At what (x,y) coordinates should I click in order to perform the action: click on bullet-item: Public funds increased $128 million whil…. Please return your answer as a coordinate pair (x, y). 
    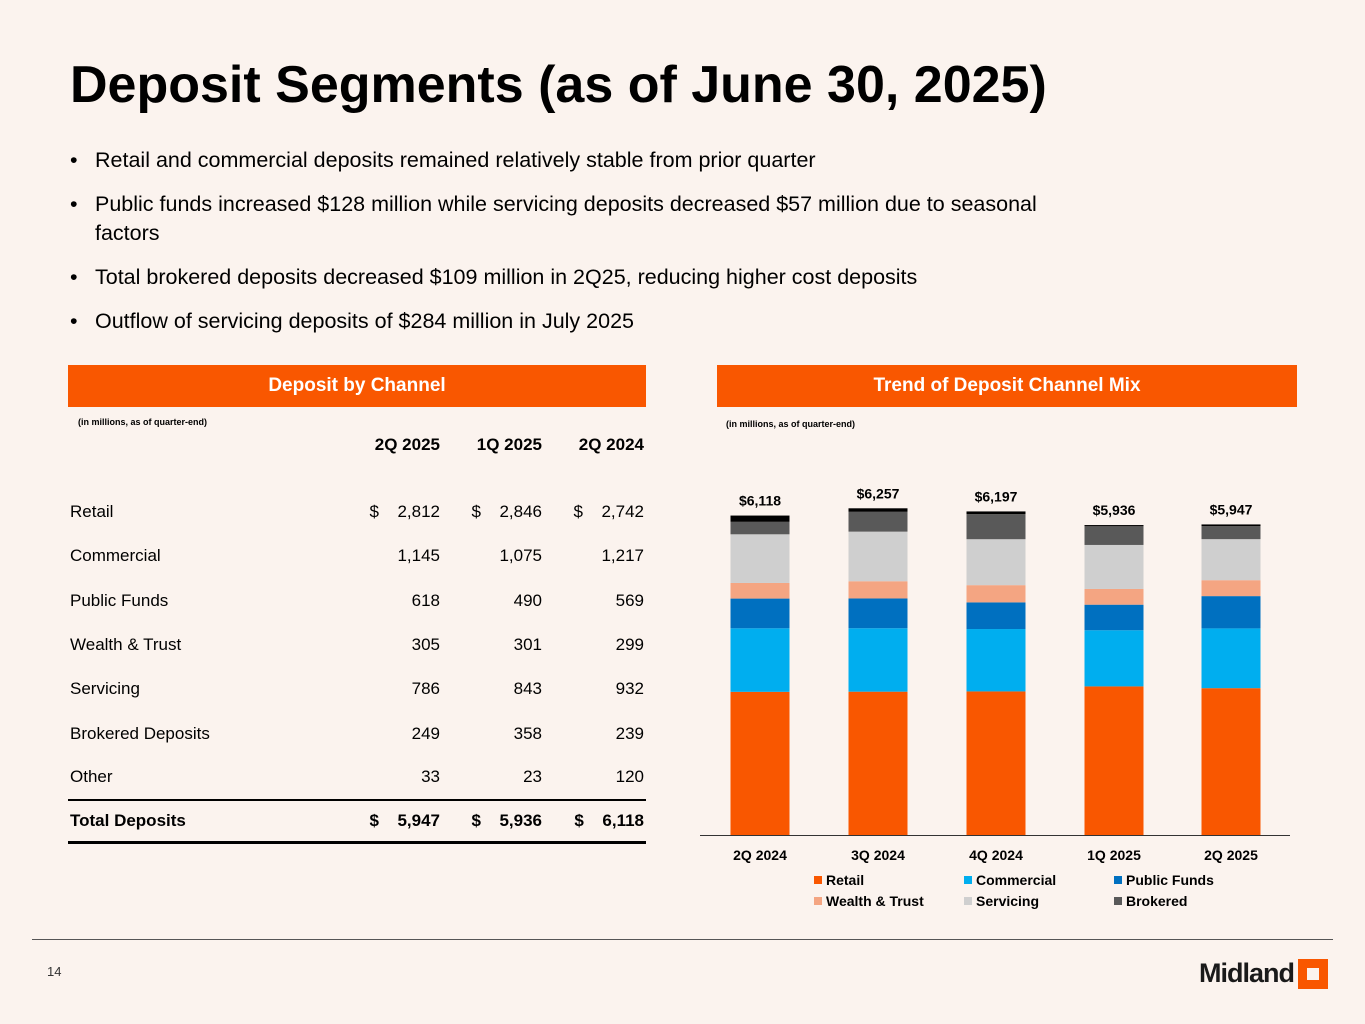
    Looking at the image, I should click on (560, 219).